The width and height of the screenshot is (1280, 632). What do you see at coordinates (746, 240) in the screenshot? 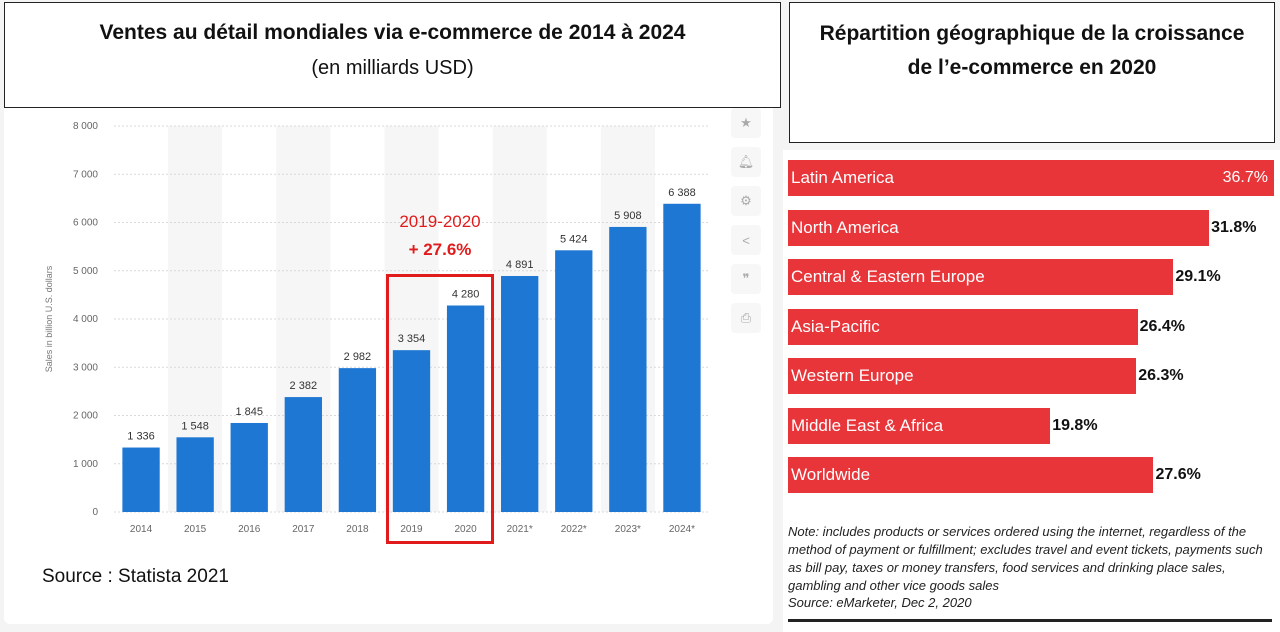
I see `share-icon: <` at bounding box center [746, 240].